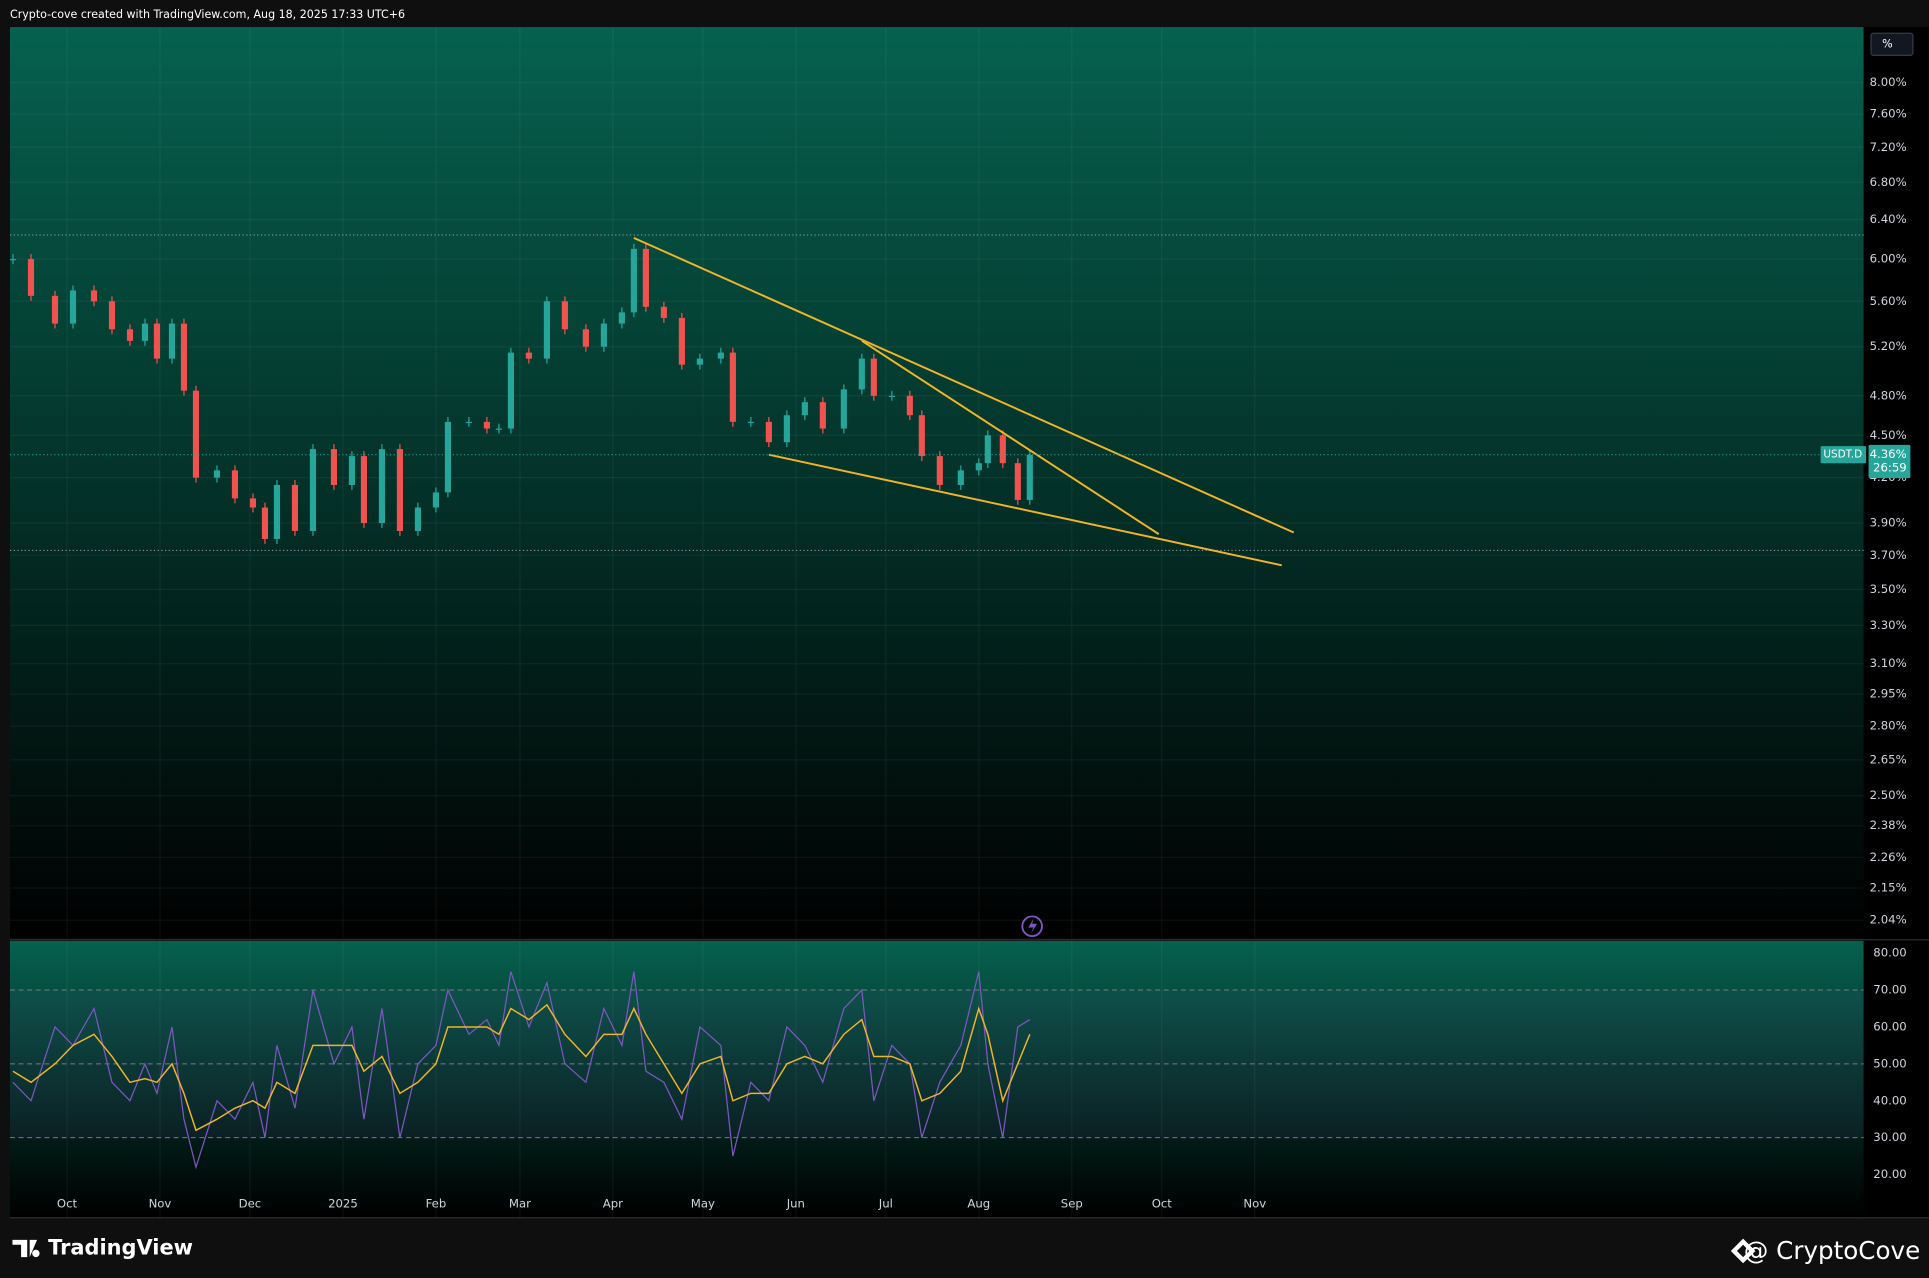 The width and height of the screenshot is (1929, 1278). What do you see at coordinates (1888, 346) in the screenshot?
I see `y-tick-label: 5.20%` at bounding box center [1888, 346].